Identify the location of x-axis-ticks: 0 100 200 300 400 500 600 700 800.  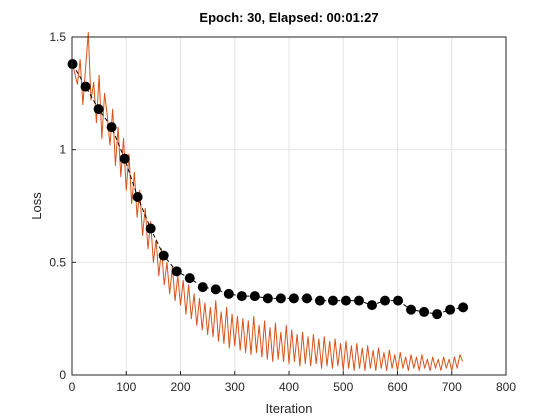
(292, 382).